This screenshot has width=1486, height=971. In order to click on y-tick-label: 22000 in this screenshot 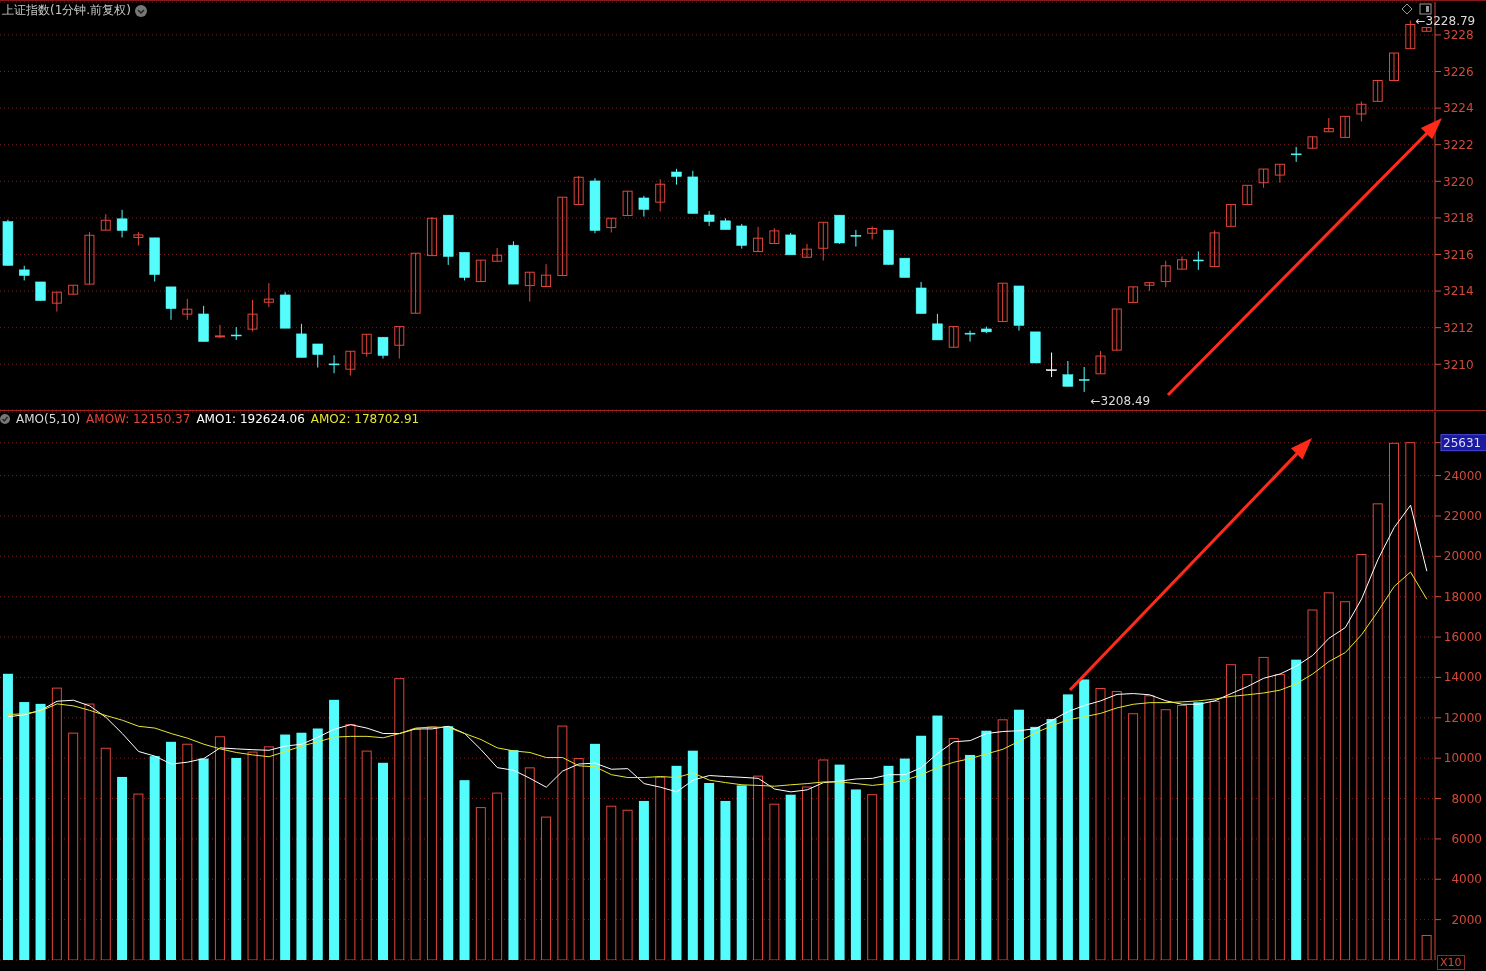, I will do `click(1462, 515)`.